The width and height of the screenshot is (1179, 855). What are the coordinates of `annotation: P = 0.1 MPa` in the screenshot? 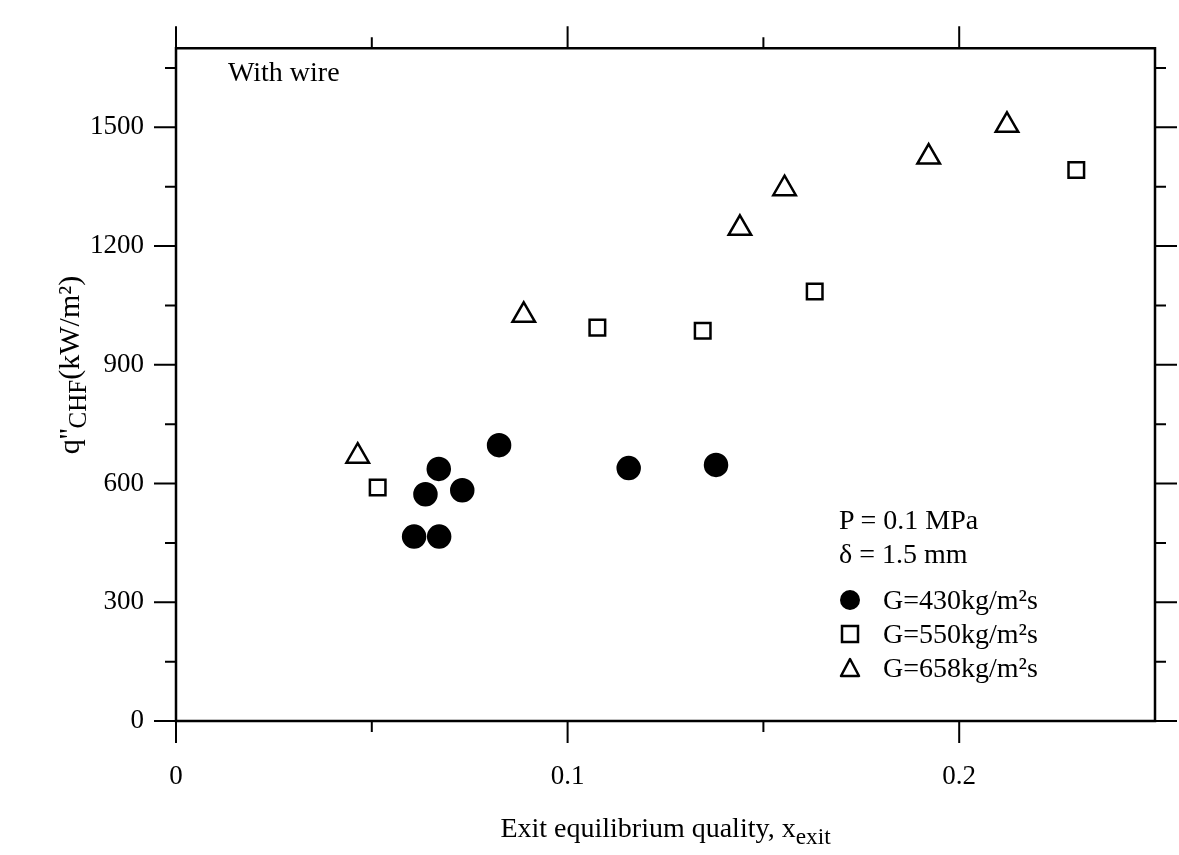 It's located at (909, 520).